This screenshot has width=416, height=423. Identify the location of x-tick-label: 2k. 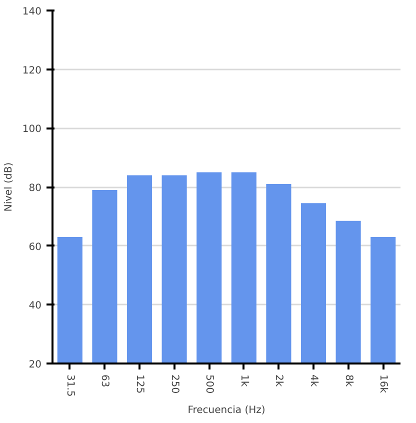
(278, 380).